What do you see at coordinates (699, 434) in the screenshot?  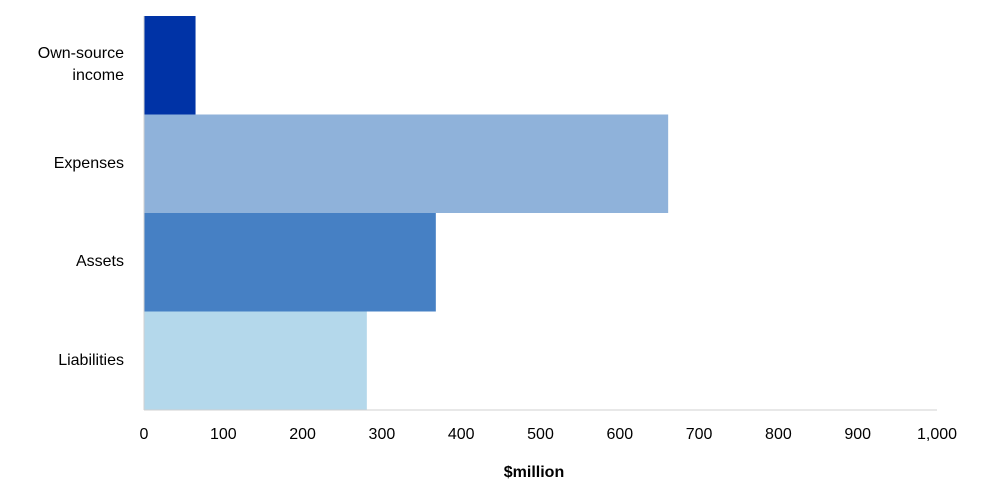 I see `x-tick-label: 700` at bounding box center [699, 434].